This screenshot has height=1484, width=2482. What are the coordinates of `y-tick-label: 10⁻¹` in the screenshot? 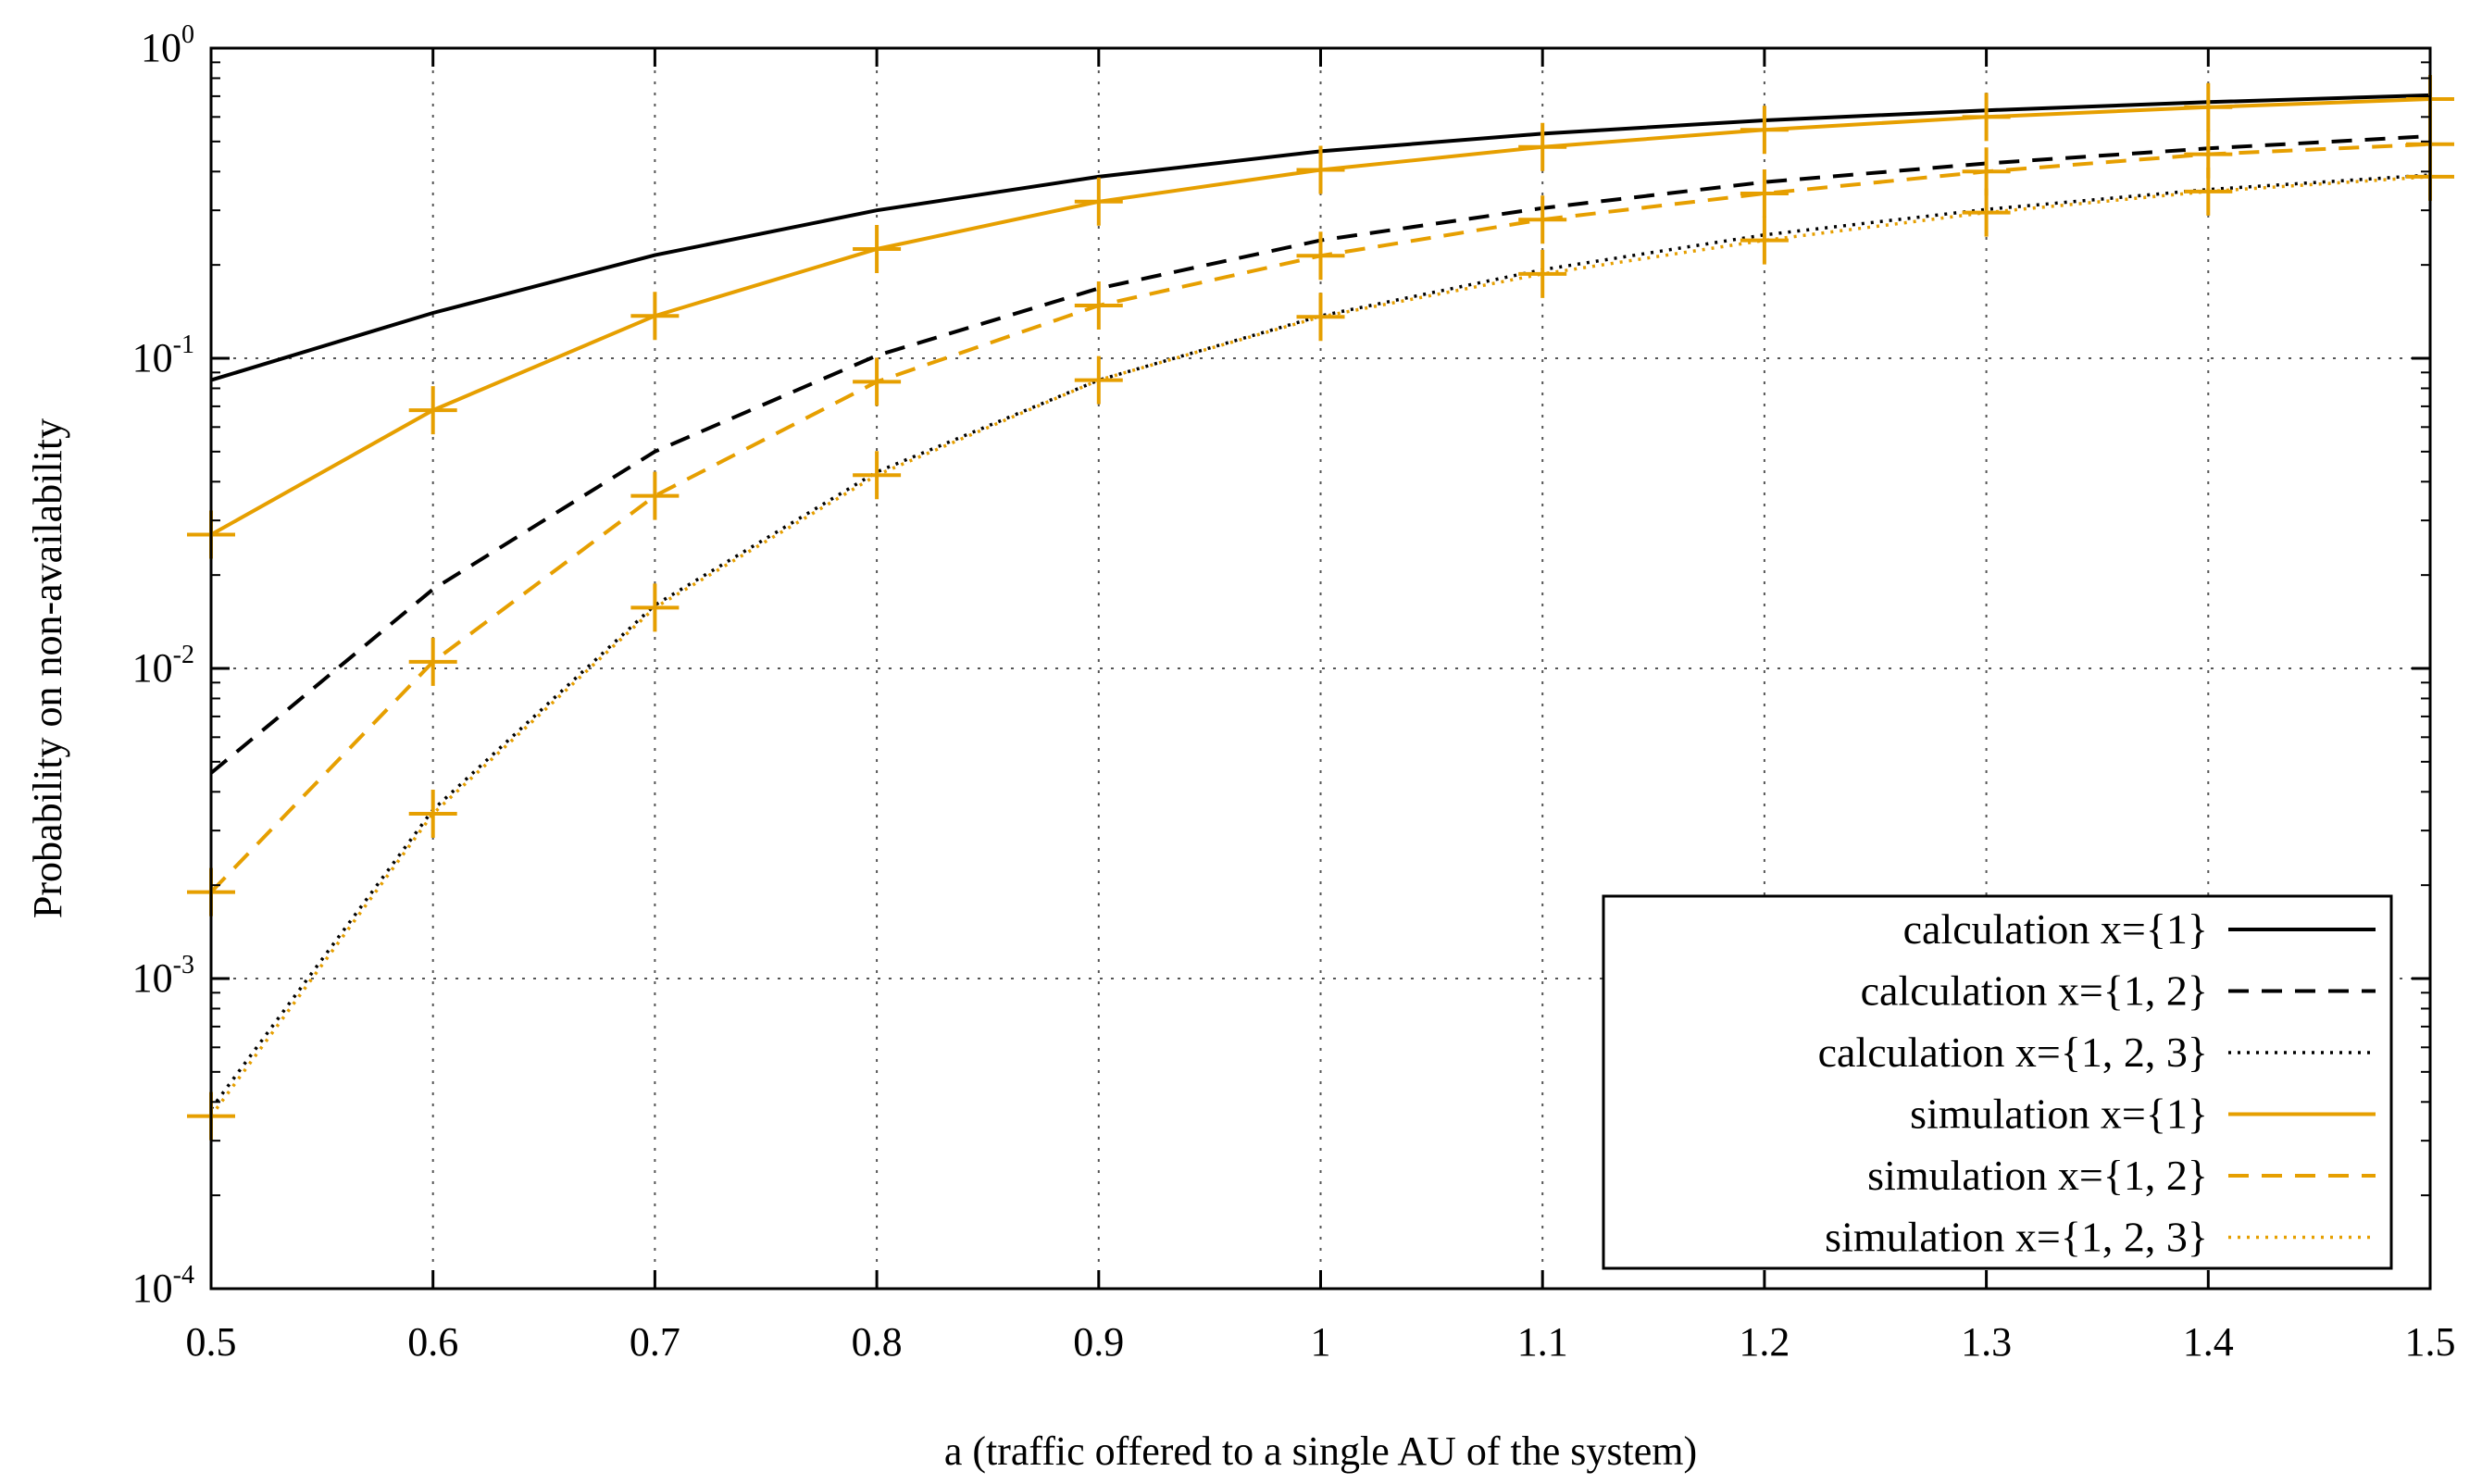 It's located at (163, 355).